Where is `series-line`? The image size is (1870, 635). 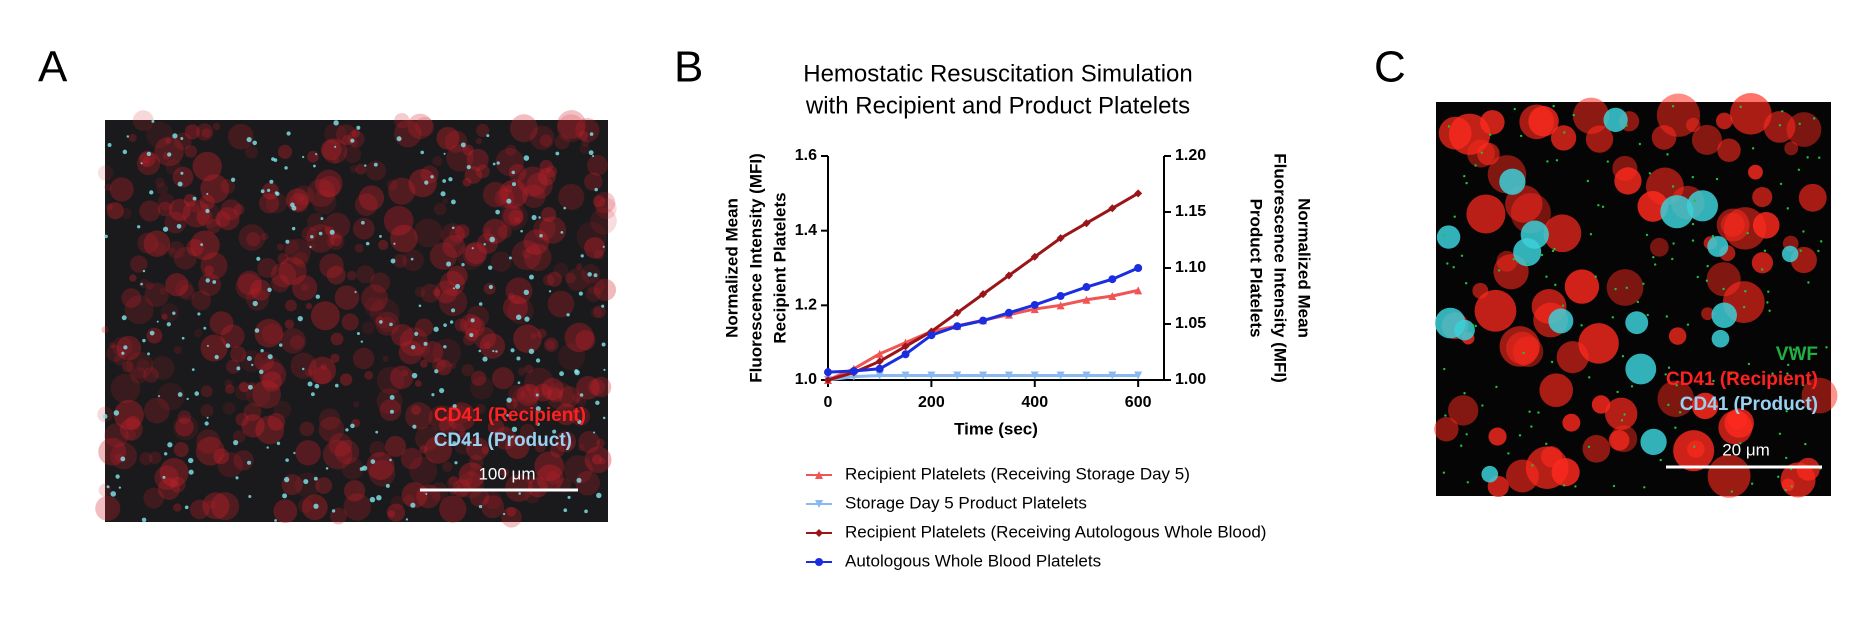 series-line is located at coordinates (983, 335).